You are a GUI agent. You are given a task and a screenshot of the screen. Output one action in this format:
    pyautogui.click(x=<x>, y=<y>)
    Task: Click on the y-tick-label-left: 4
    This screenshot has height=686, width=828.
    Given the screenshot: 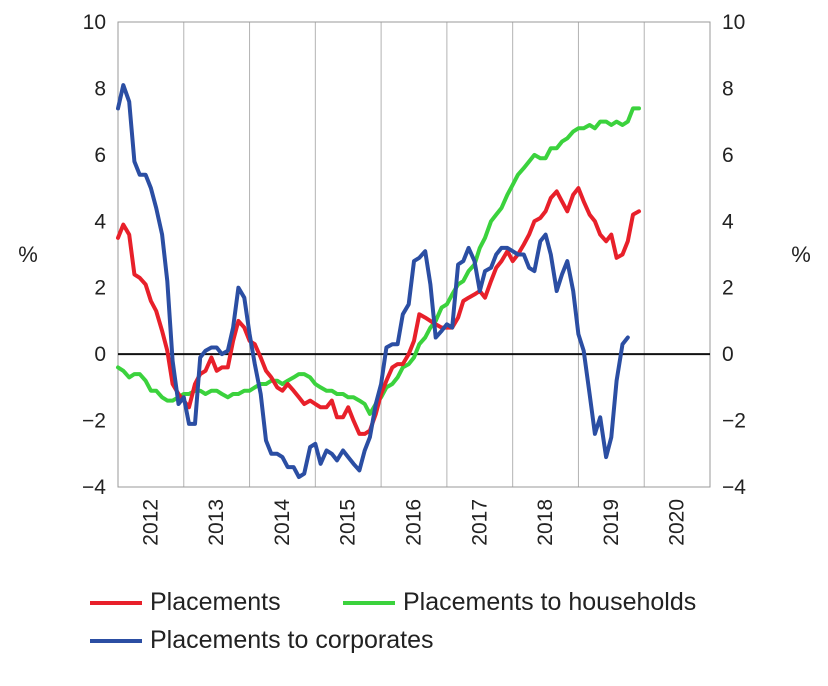 What is the action you would take?
    pyautogui.click(x=100, y=221)
    